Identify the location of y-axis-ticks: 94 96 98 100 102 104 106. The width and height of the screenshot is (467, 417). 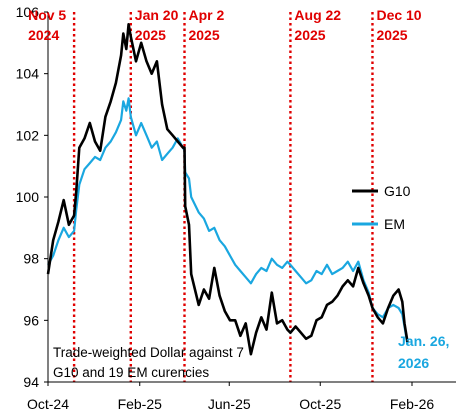
(32, 197).